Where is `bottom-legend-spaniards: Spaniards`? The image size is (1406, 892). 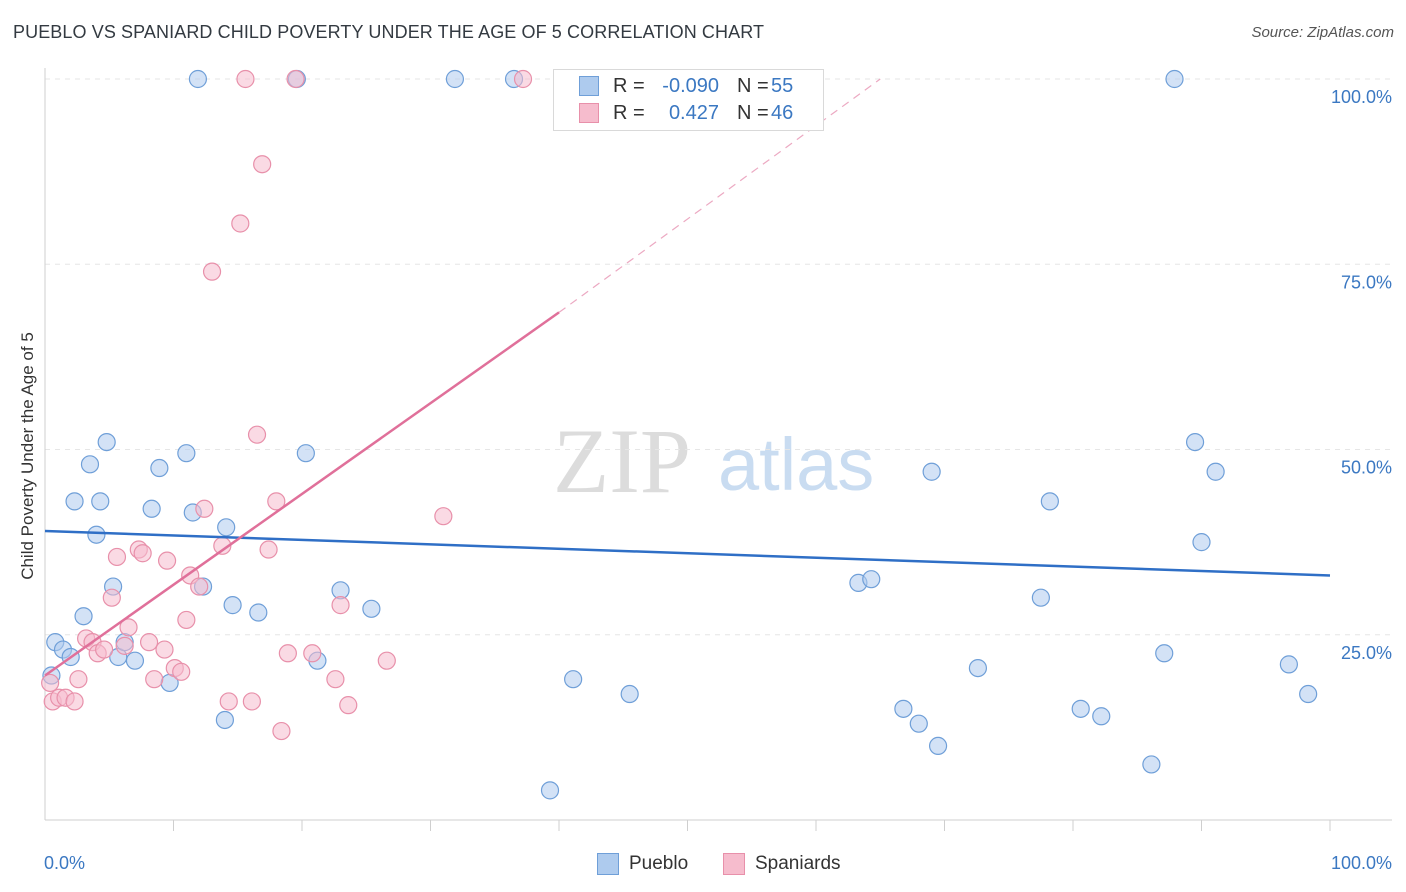 bottom-legend-spaniards: Spaniards is located at coordinates (782, 864).